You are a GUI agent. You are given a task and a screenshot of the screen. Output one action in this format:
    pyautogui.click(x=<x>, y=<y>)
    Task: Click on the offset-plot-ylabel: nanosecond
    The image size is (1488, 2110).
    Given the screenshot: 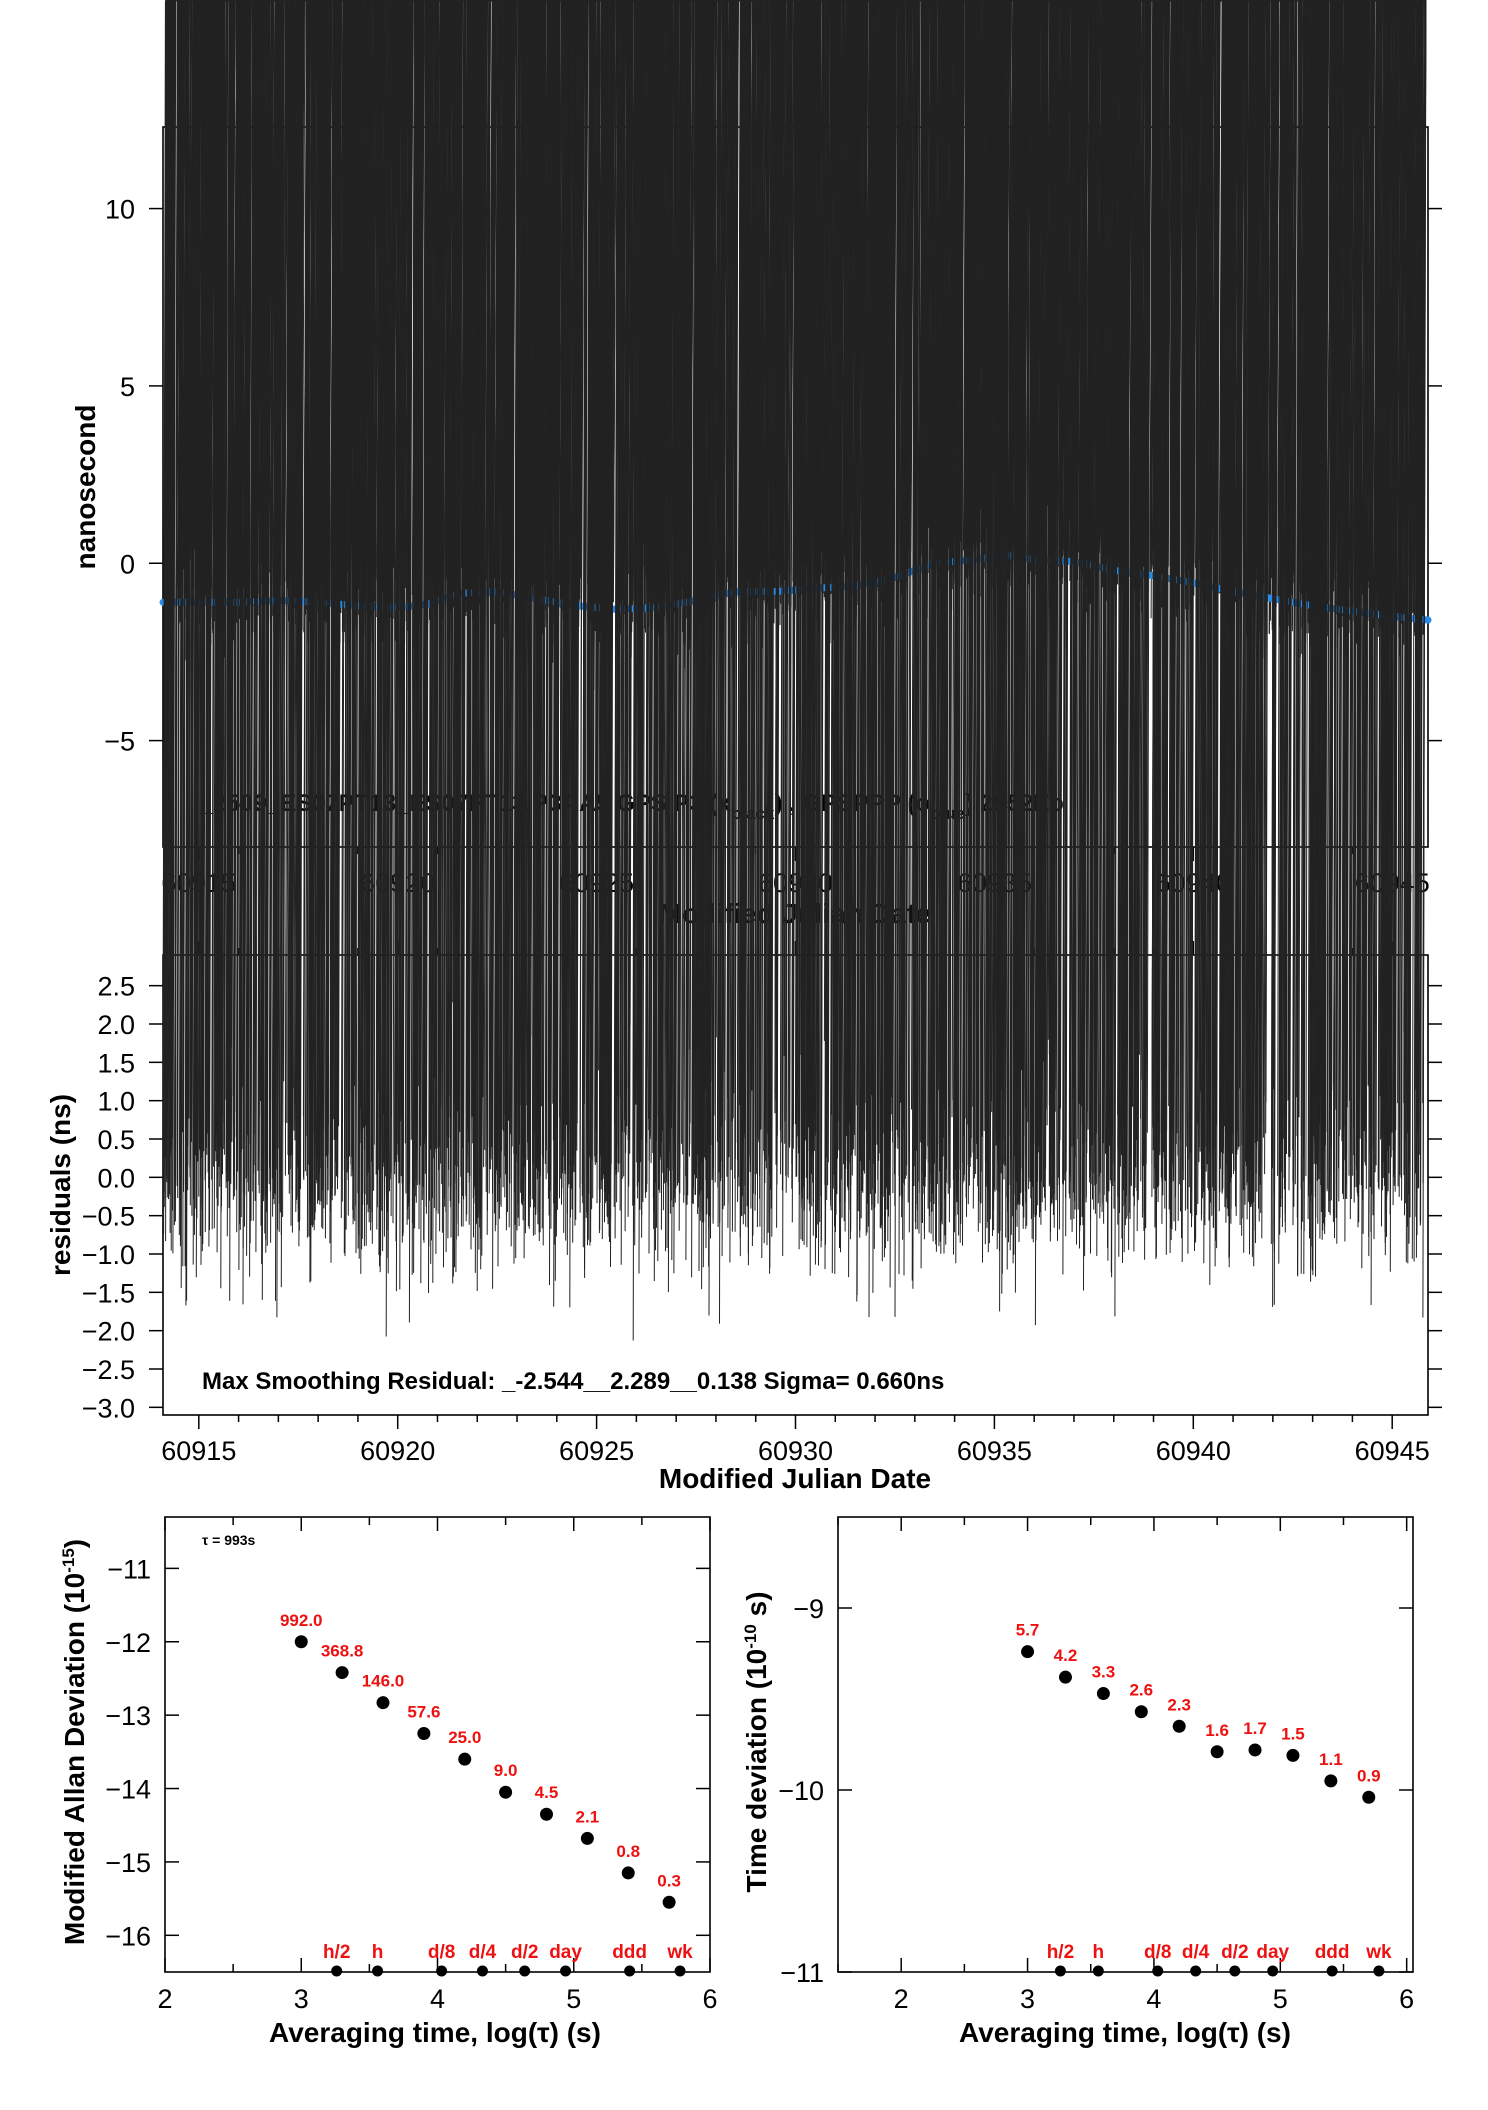 What is the action you would take?
    pyautogui.click(x=85, y=487)
    